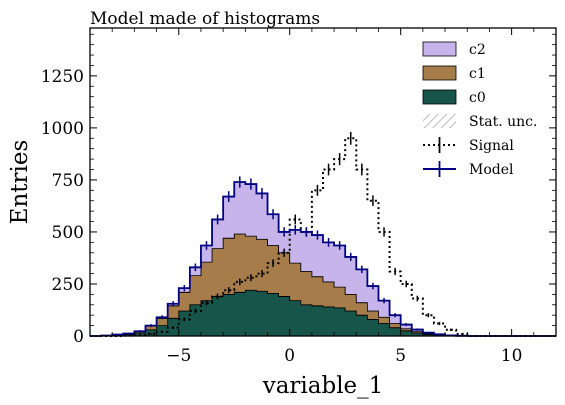 This screenshot has height=405, width=565. What do you see at coordinates (477, 98) in the screenshot?
I see `legend-label: c0` at bounding box center [477, 98].